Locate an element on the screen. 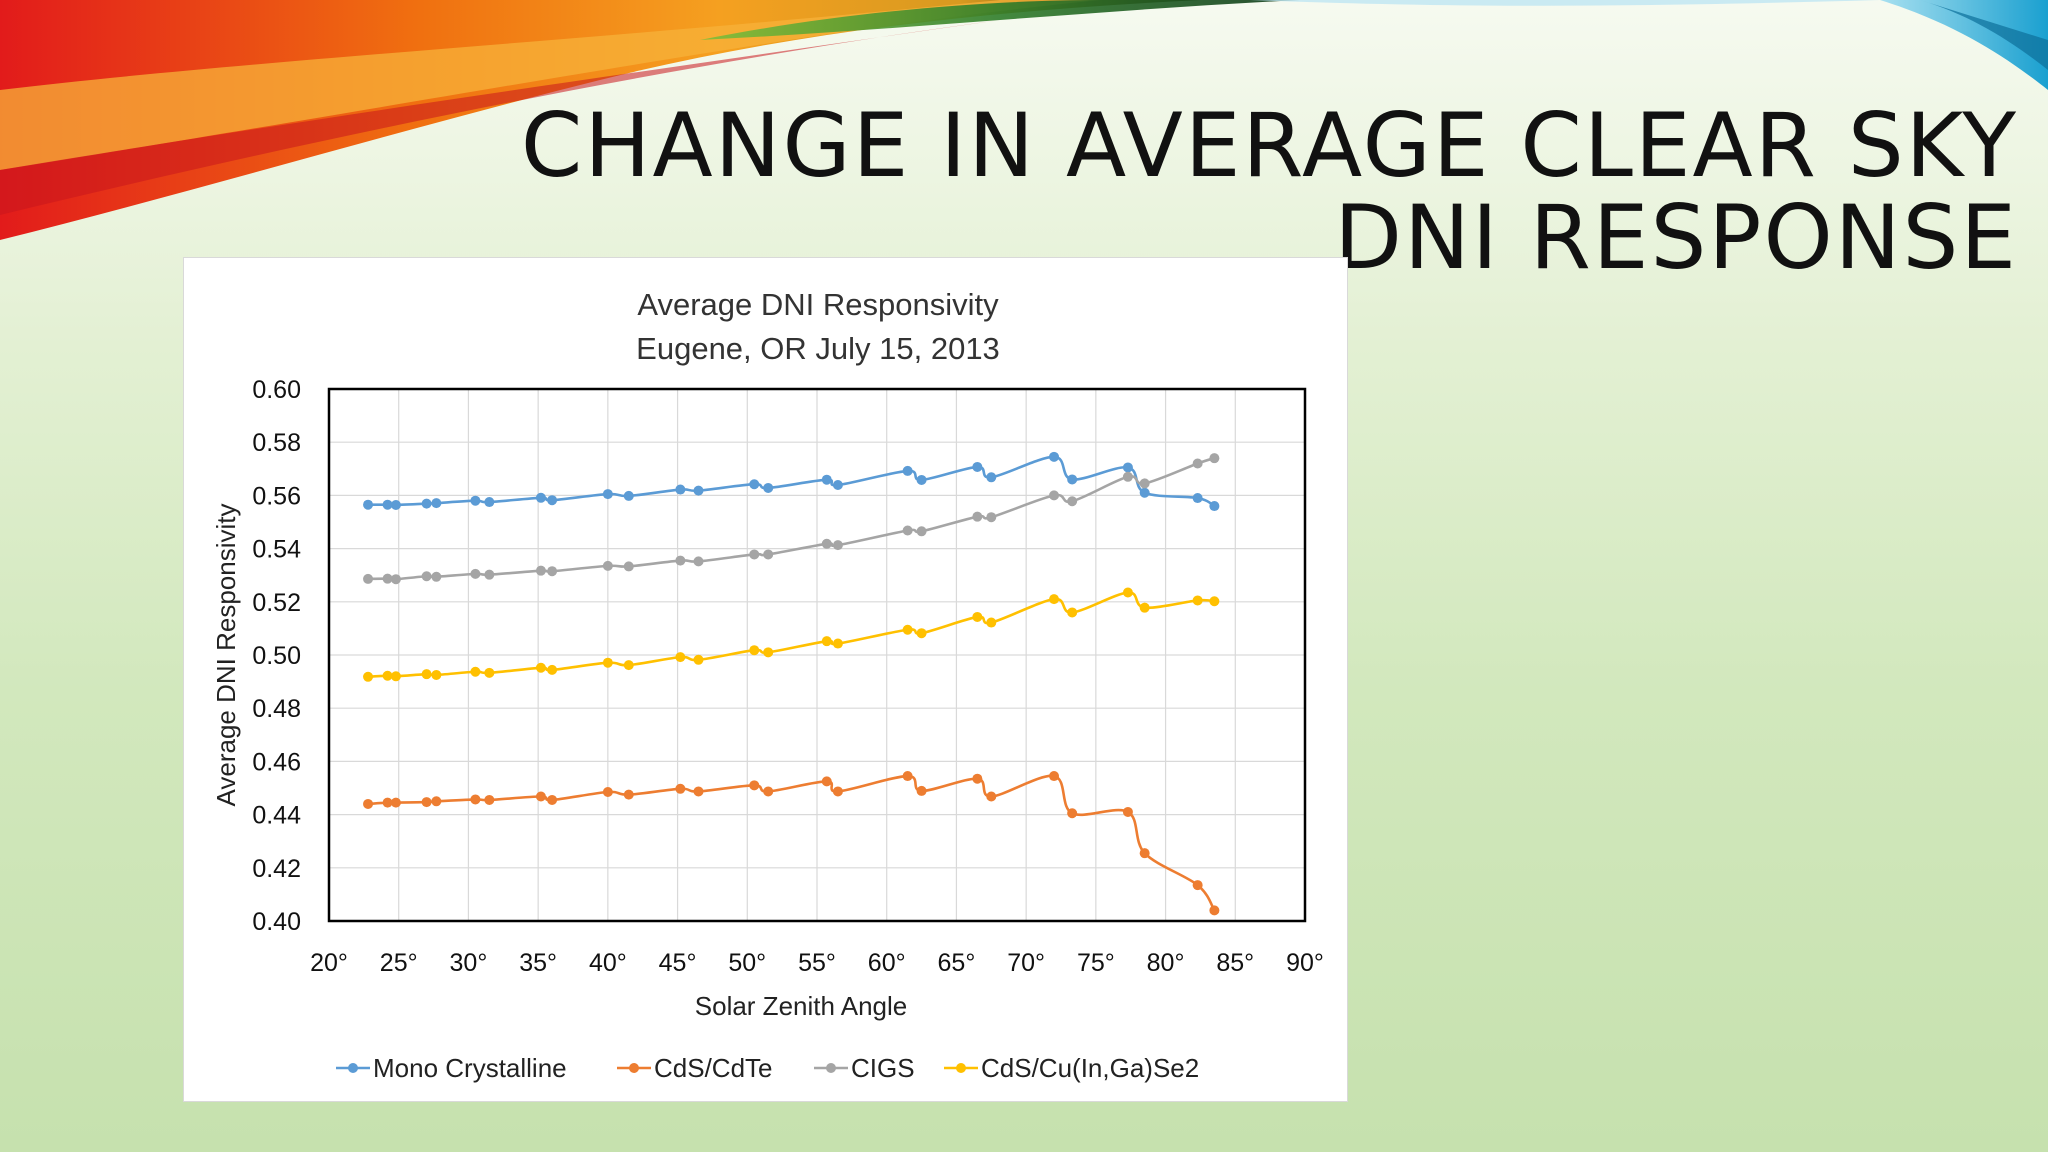  legend-item: CIGS is located at coordinates (864, 1068).